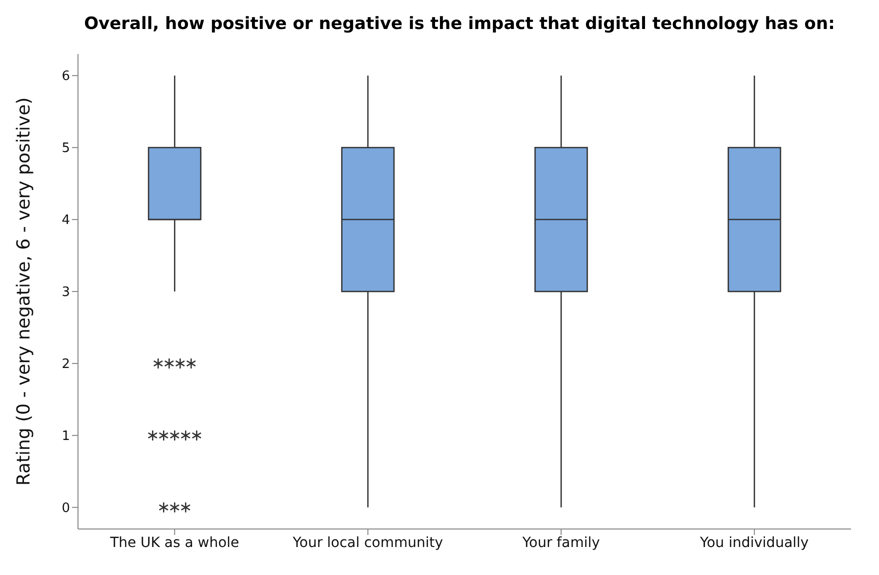 The image size is (879, 575). I want to click on y-tick-label: 6, so click(66, 76).